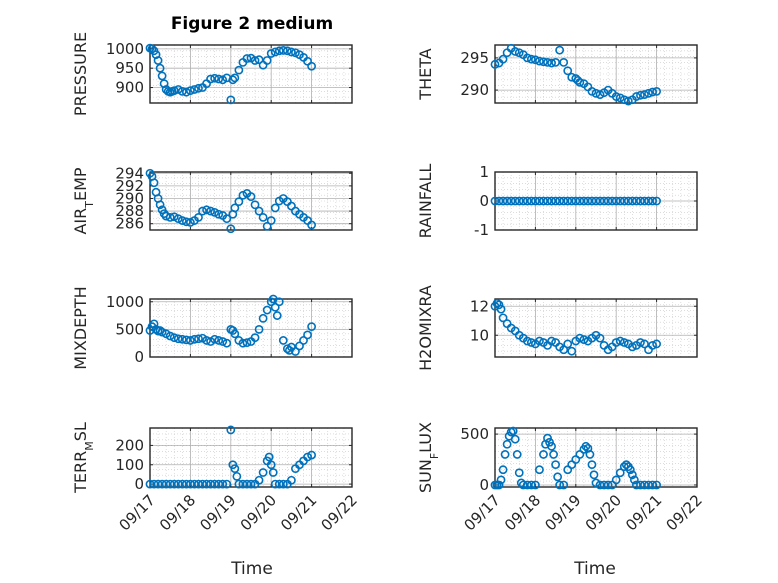  I want to click on y-tick-label: 288, so click(129, 211).